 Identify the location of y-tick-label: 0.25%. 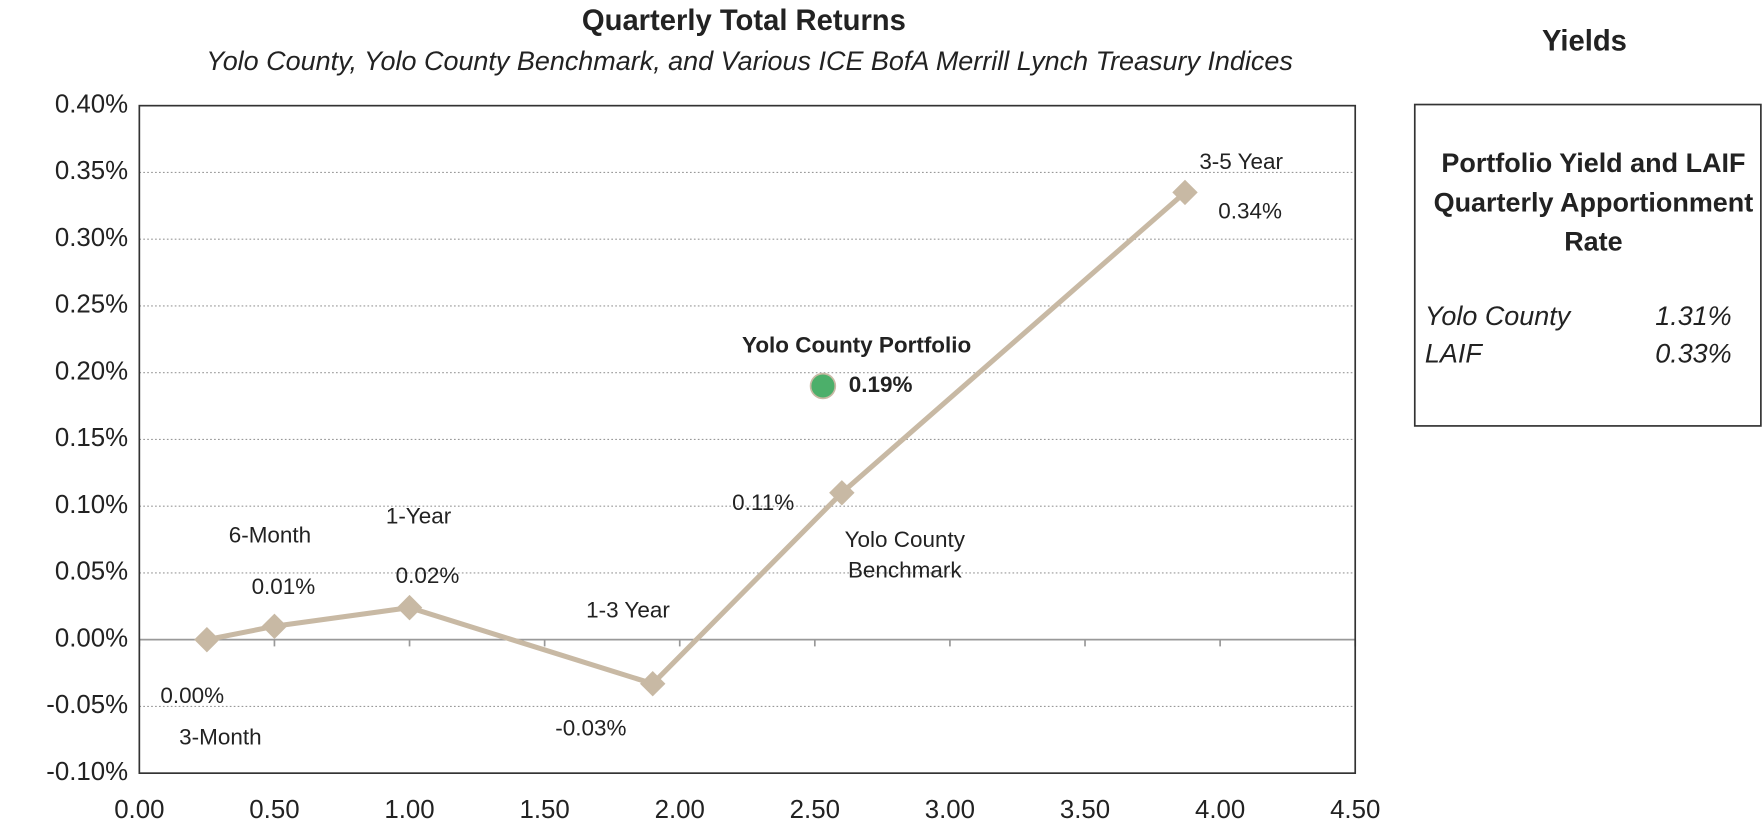
(91, 305).